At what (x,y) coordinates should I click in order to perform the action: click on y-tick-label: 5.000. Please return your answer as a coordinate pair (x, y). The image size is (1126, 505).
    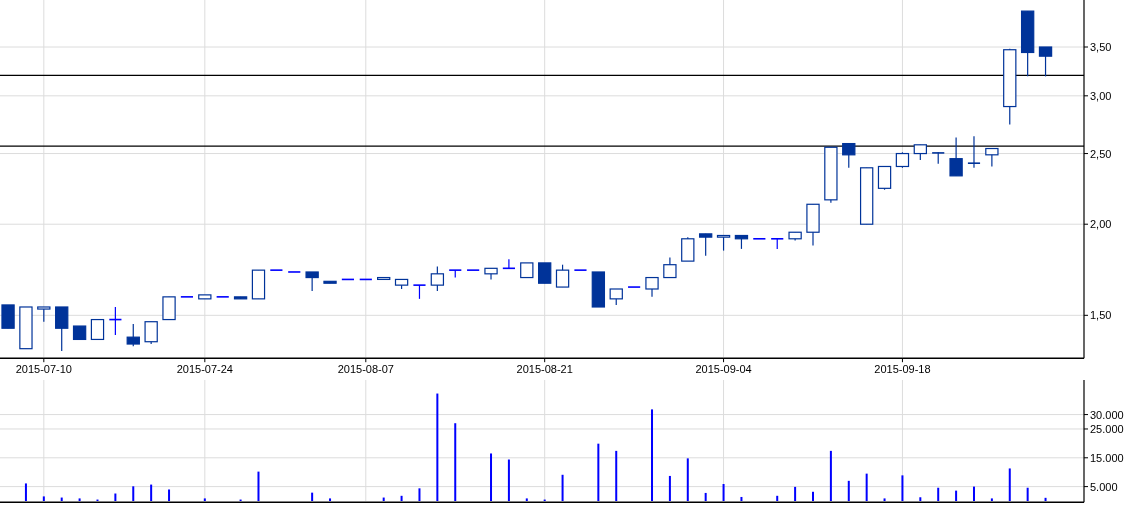
    Looking at the image, I should click on (1104, 486).